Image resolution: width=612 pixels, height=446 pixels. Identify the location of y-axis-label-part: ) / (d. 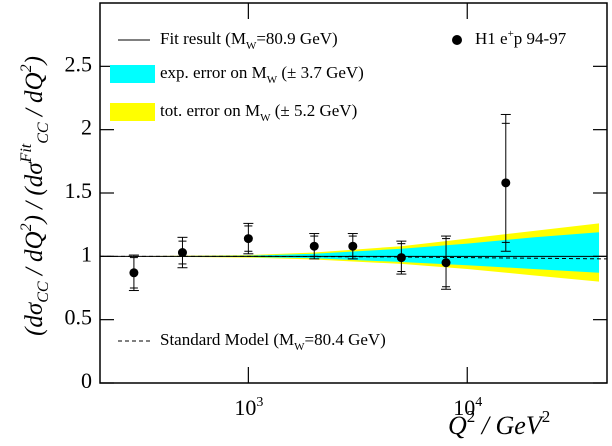
(34, 199).